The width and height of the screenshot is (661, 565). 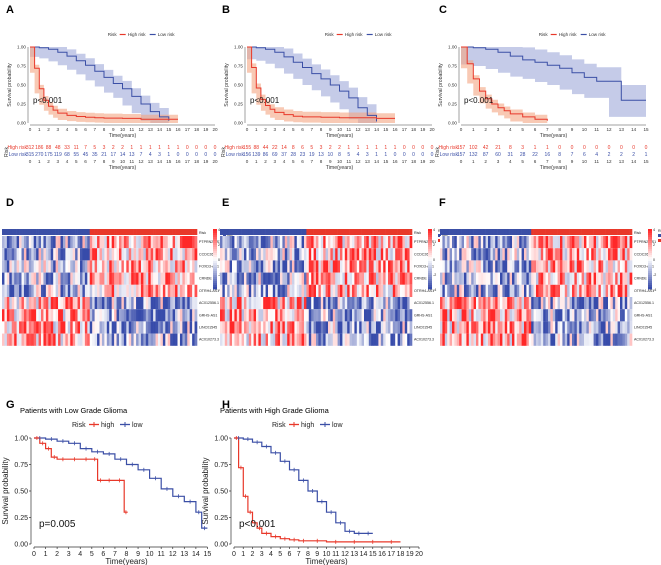 I want to click on x-tick-label: 2, so click(x=253, y=554).